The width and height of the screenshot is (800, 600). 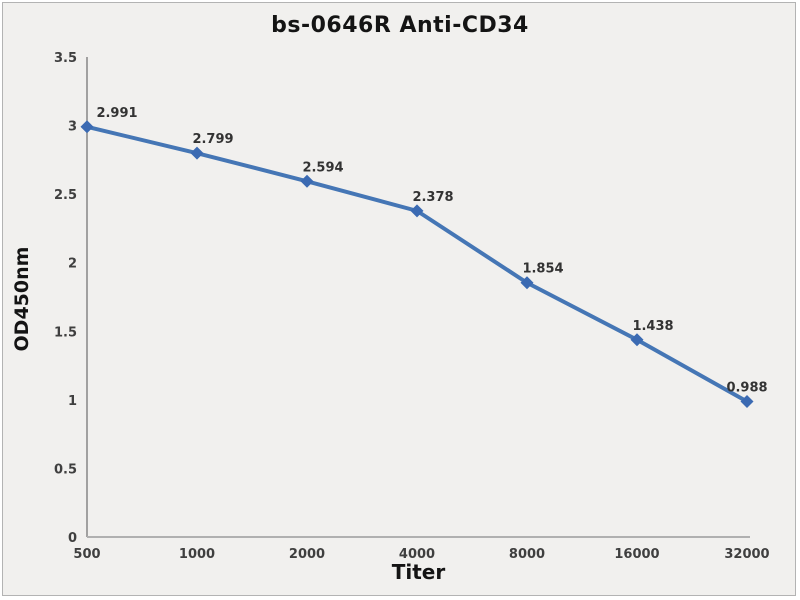 What do you see at coordinates (652, 326) in the screenshot?
I see `svg-text: 1.438` at bounding box center [652, 326].